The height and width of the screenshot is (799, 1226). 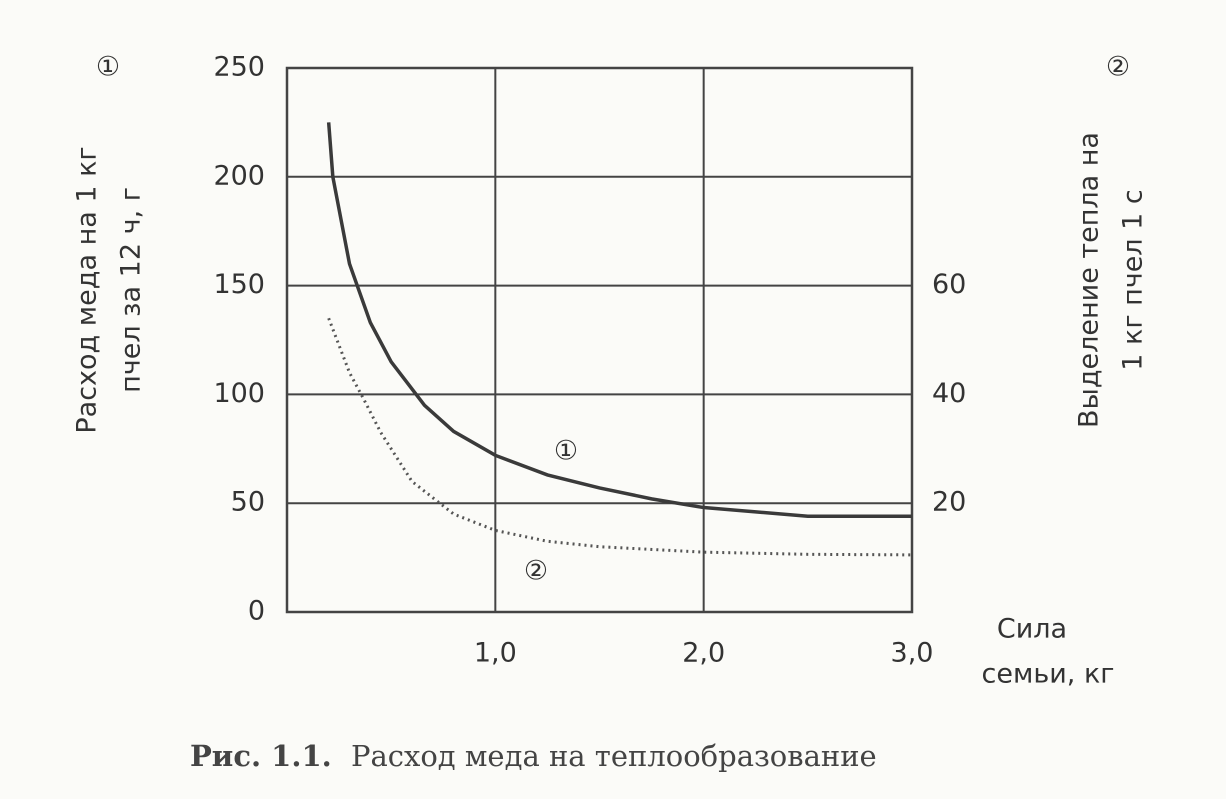 What do you see at coordinates (1133, 280) in the screenshot?
I see `y2-label-line: 1 кг пчел 1 с` at bounding box center [1133, 280].